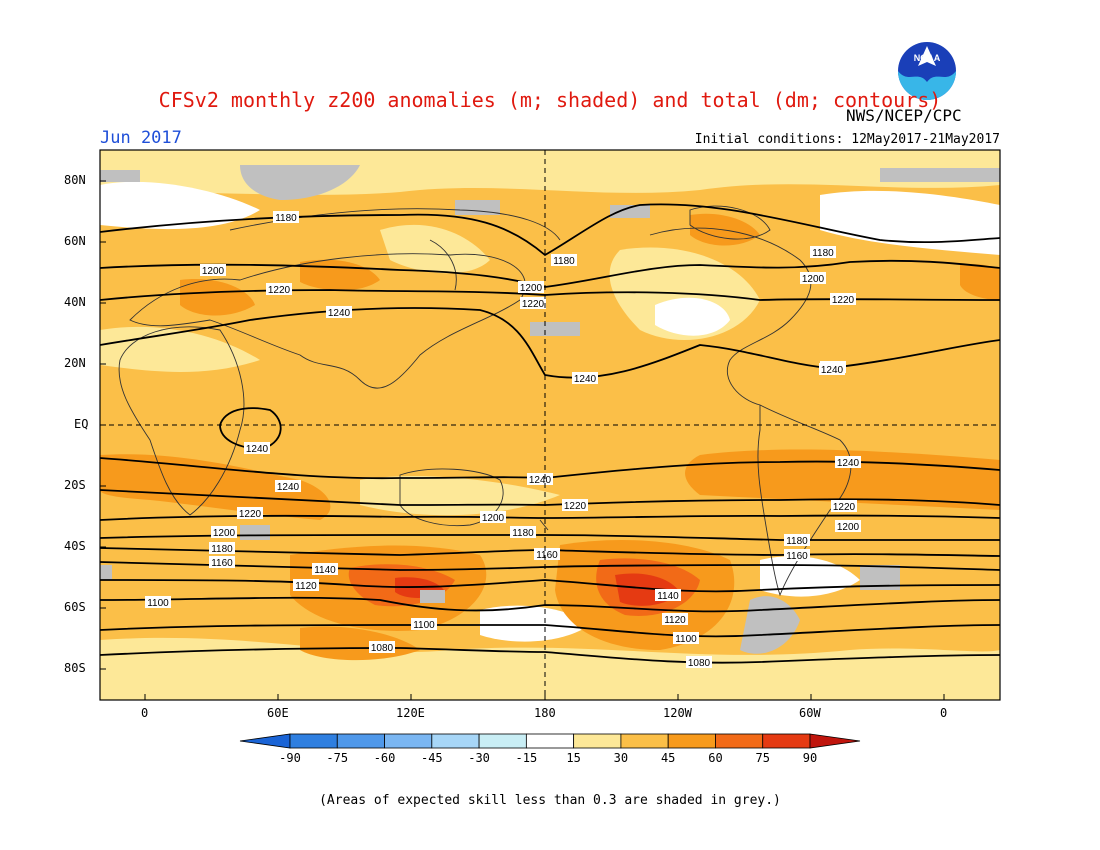  I want to click on white-patch-canada, so click(910, 222).